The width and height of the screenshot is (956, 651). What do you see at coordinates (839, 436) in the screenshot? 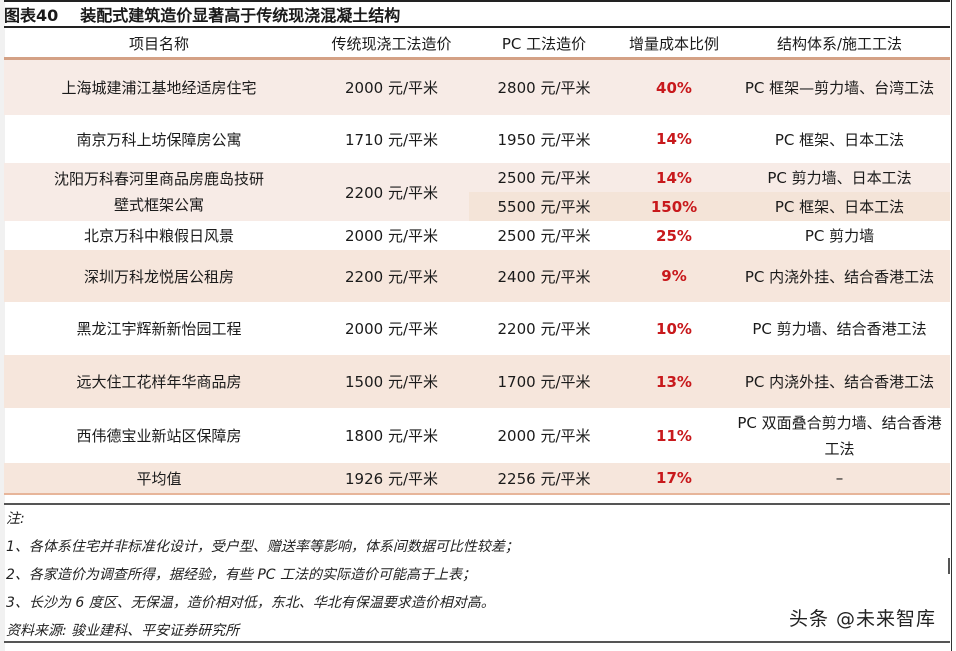
I see `structure-system: PC 双面叠合剪力墙、结合香港 工法` at bounding box center [839, 436].